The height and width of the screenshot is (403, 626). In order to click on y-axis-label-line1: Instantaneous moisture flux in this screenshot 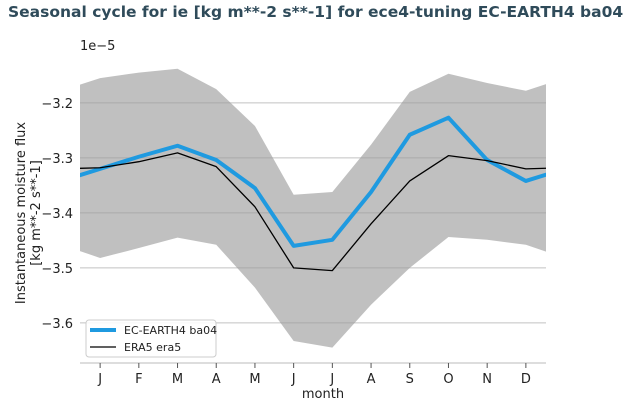, I will do `click(21, 213)`.